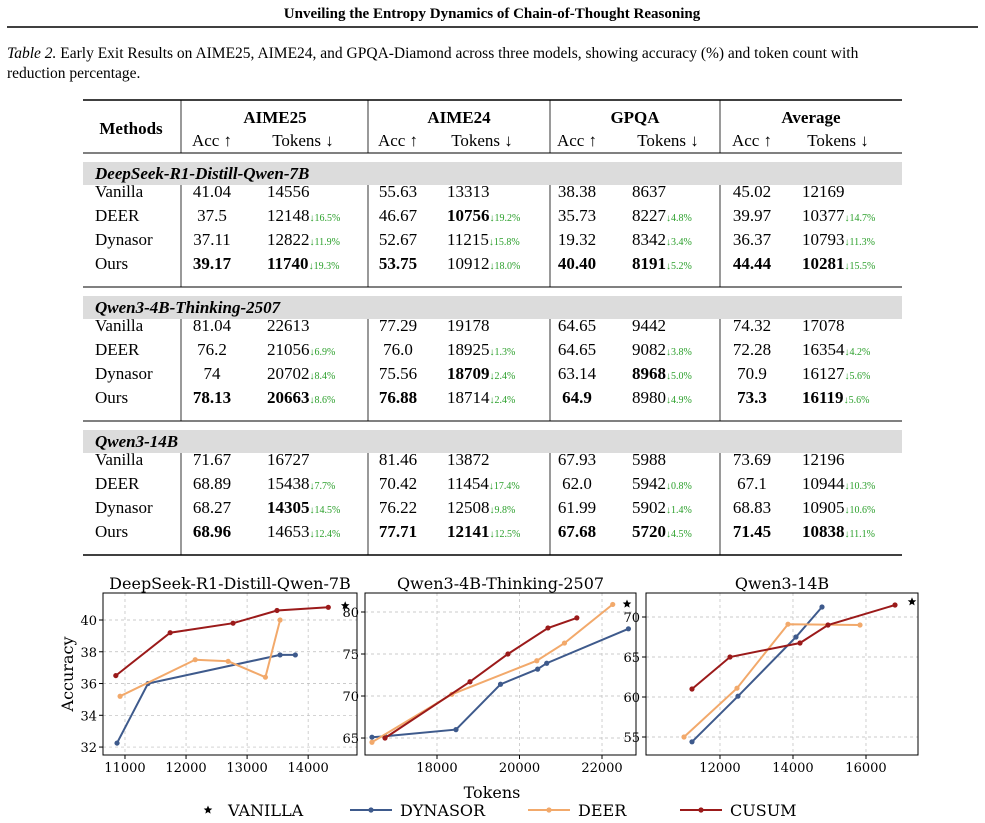  Describe the element at coordinates (468, 263) in the screenshot. I see `cell-value: 10912` at that location.